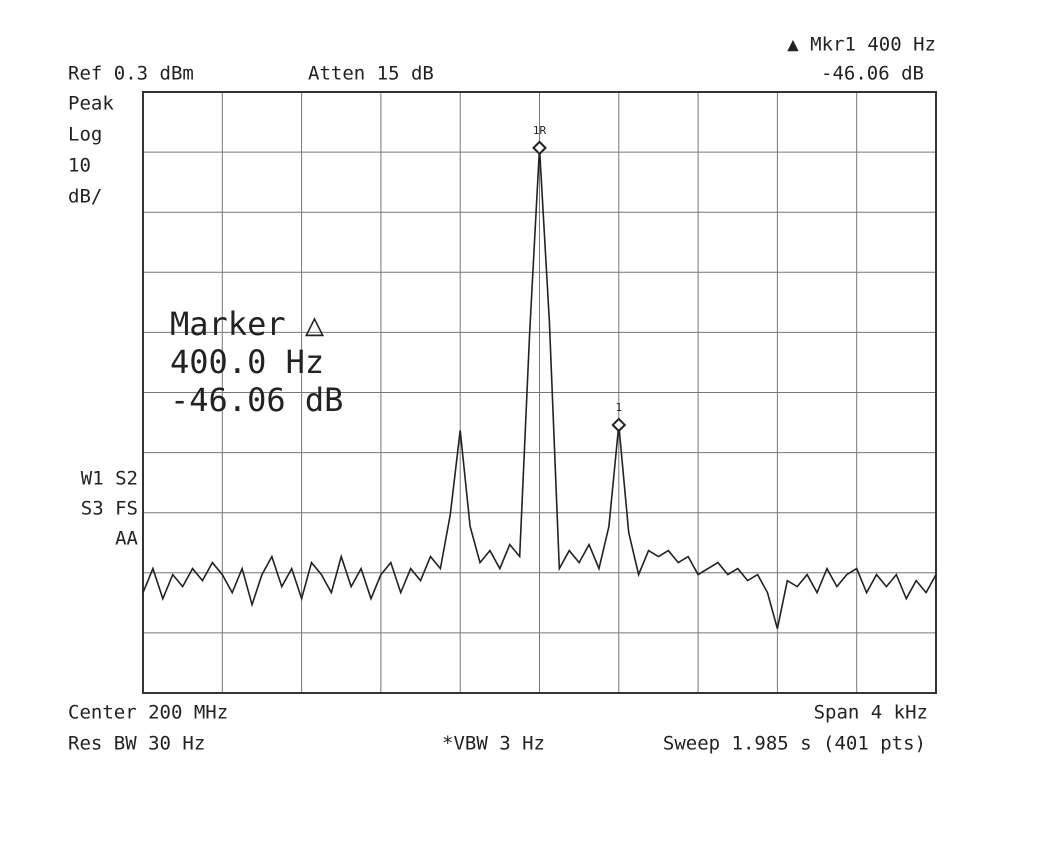 This screenshot has height=847, width=1061. Describe the element at coordinates (256, 400) in the screenshot. I see `marker-box-text: -46.06 dB` at that location.